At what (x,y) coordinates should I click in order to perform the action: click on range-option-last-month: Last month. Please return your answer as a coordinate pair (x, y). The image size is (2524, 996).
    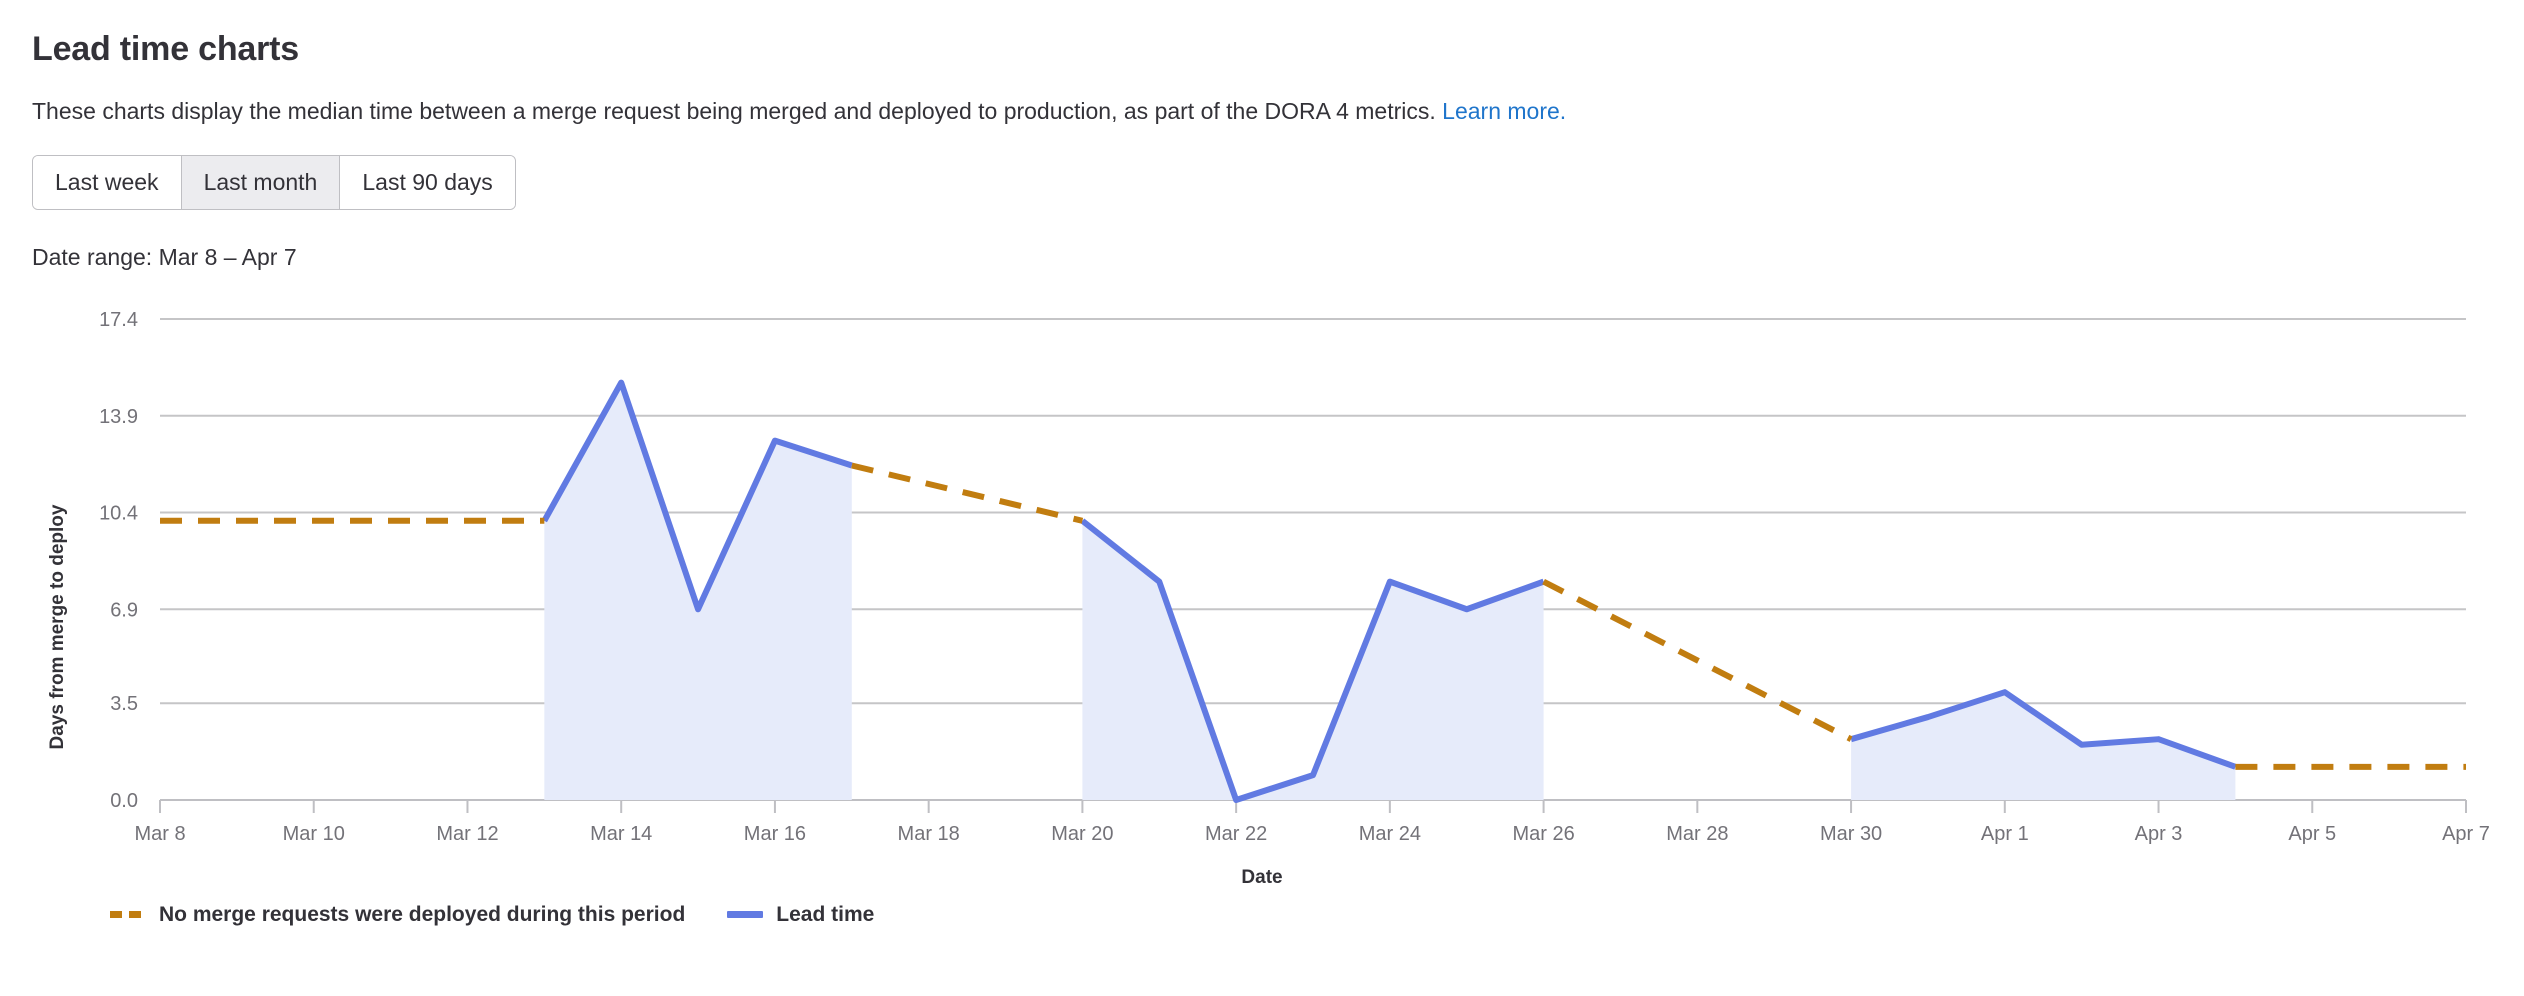
    Looking at the image, I should click on (261, 182).